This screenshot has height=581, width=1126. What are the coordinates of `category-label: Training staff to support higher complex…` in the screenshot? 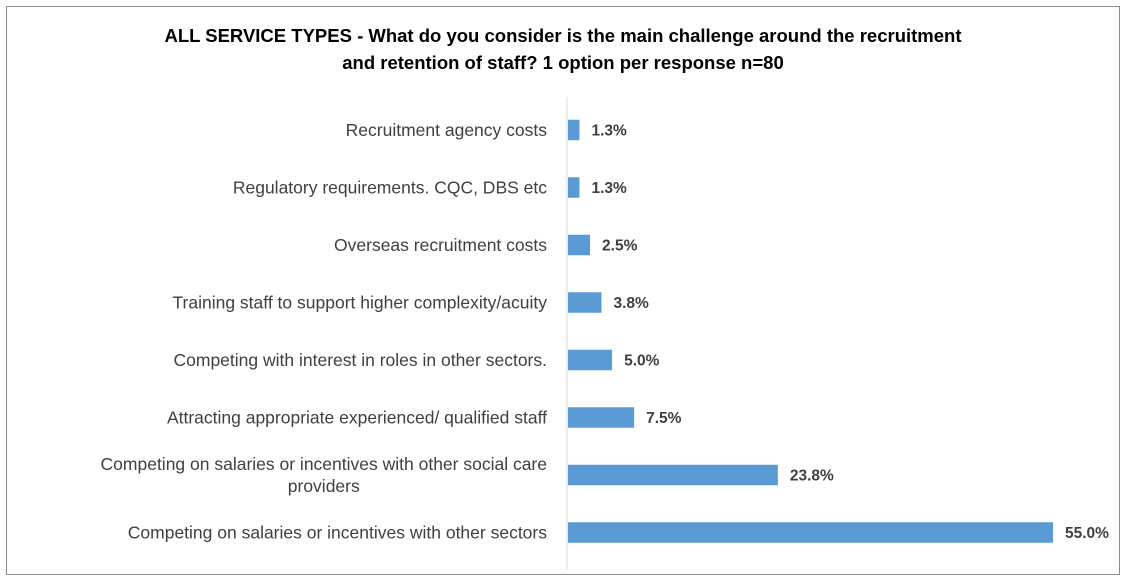 It's located at (360, 303).